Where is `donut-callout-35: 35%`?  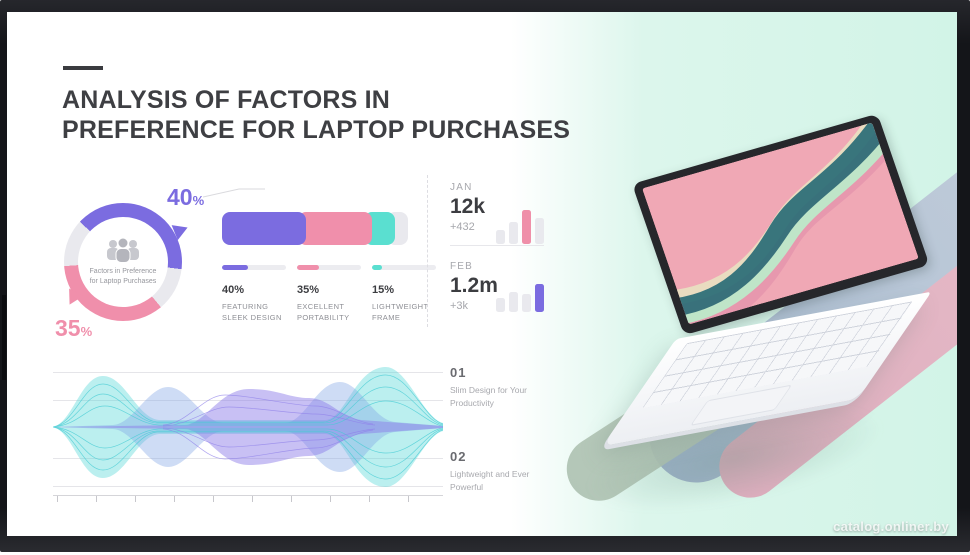
donut-callout-35: 35% is located at coordinates (73, 328).